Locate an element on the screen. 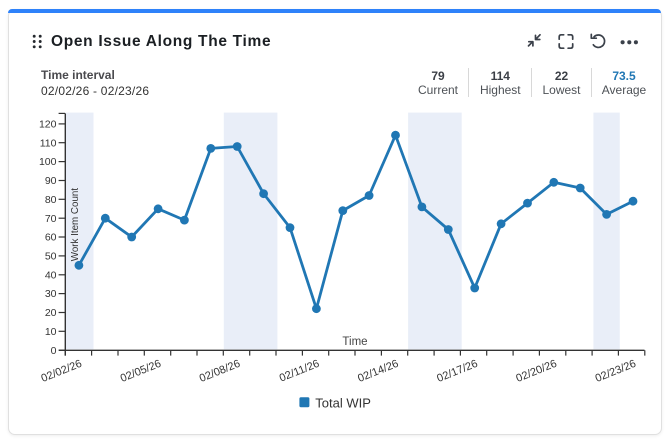 This screenshot has width=667, height=441. svg-text: 02/20/26 is located at coordinates (536, 371).